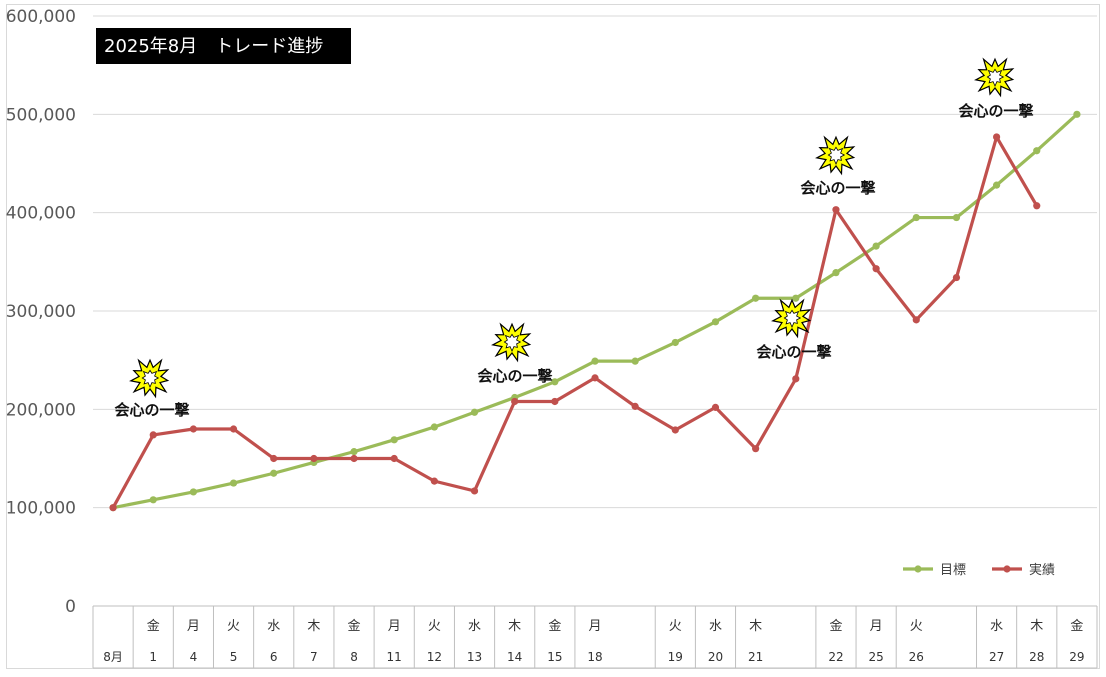 The height and width of the screenshot is (677, 1106). I want to click on x-tick-date: 8, so click(354, 657).